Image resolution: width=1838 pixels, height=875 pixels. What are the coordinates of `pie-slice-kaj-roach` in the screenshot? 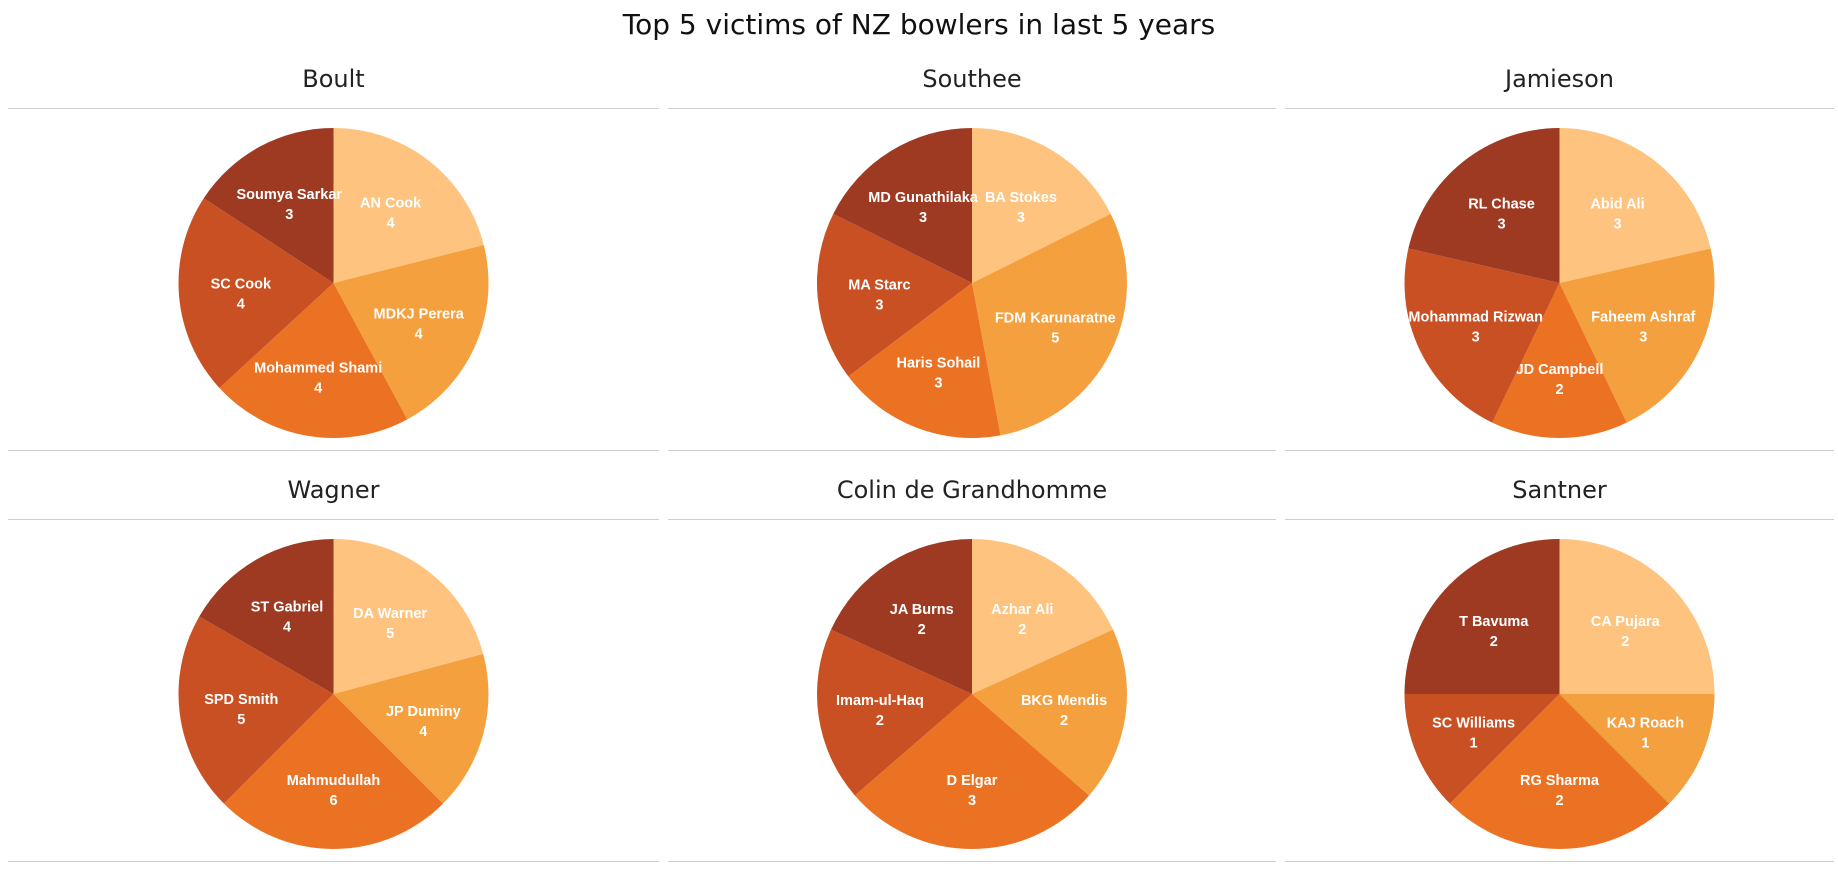 It's located at (1637, 749).